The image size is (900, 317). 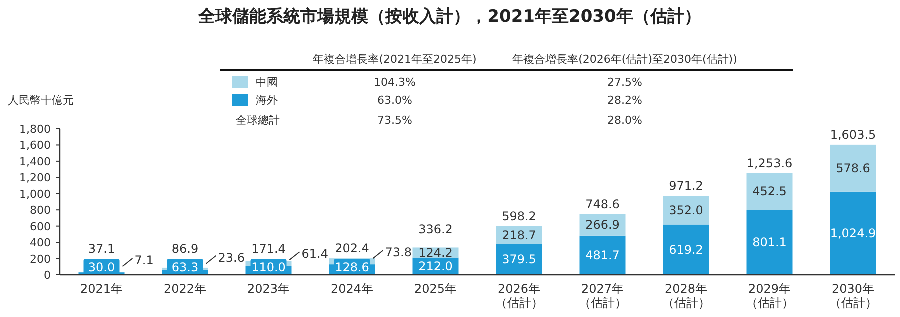 What do you see at coordinates (35, 161) in the screenshot?
I see `y-tick-label: 1,400` at bounding box center [35, 161].